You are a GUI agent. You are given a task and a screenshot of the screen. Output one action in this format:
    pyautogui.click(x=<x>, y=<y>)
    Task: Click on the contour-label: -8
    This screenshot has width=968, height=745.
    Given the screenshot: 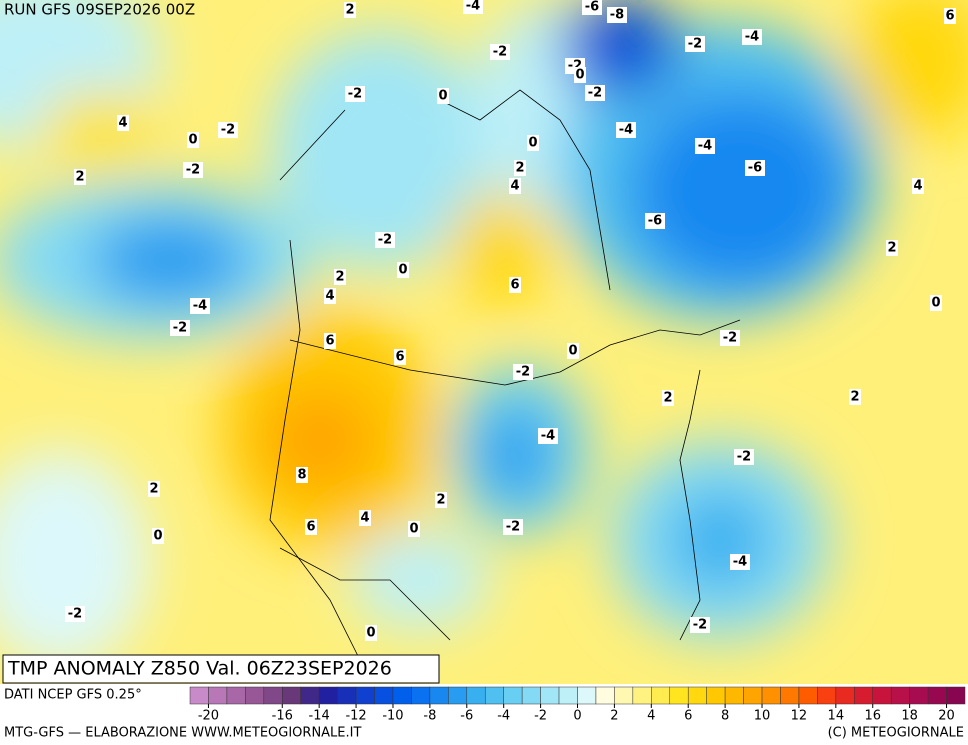 What is the action you would take?
    pyautogui.click(x=617, y=15)
    